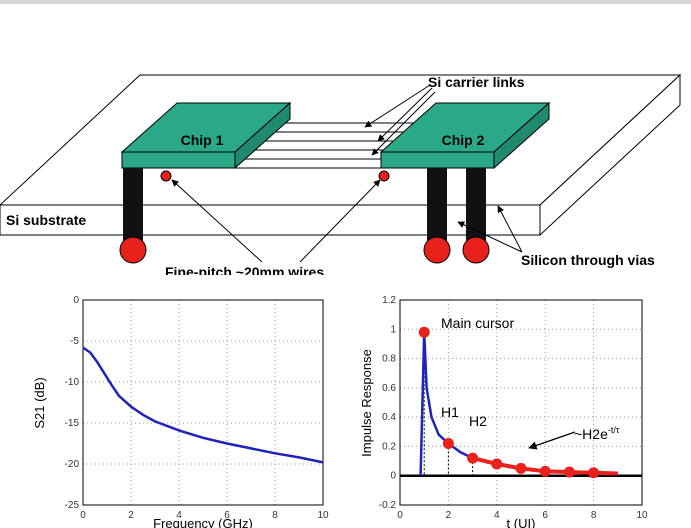 This screenshot has width=691, height=528. I want to click on main-cursor-label: Main cursor, so click(477, 323).